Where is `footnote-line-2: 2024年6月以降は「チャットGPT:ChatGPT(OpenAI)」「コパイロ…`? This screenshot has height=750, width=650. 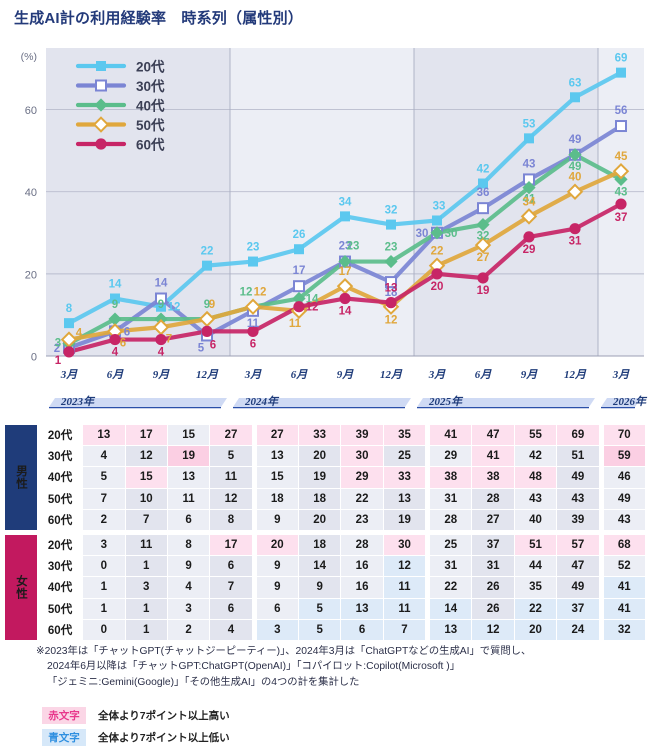 footnote-line-2: 2024年6月以降は「チャットGPT:ChatGPT(OpenAI)」「コパイロ… is located at coordinates (253, 667).